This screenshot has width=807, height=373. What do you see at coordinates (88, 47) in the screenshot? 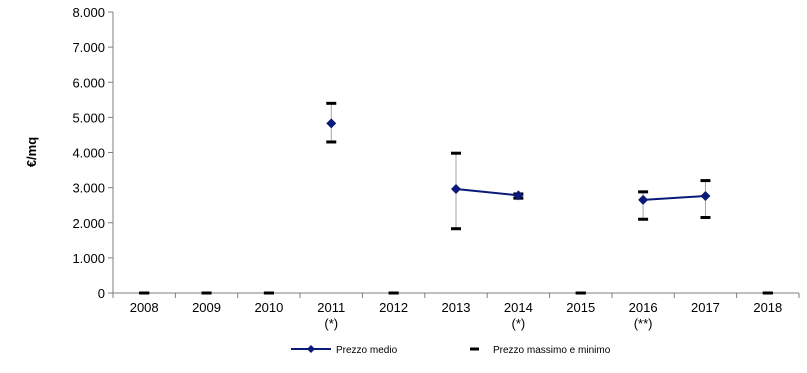
I see `y-tick-label: 7.000` at bounding box center [88, 47].